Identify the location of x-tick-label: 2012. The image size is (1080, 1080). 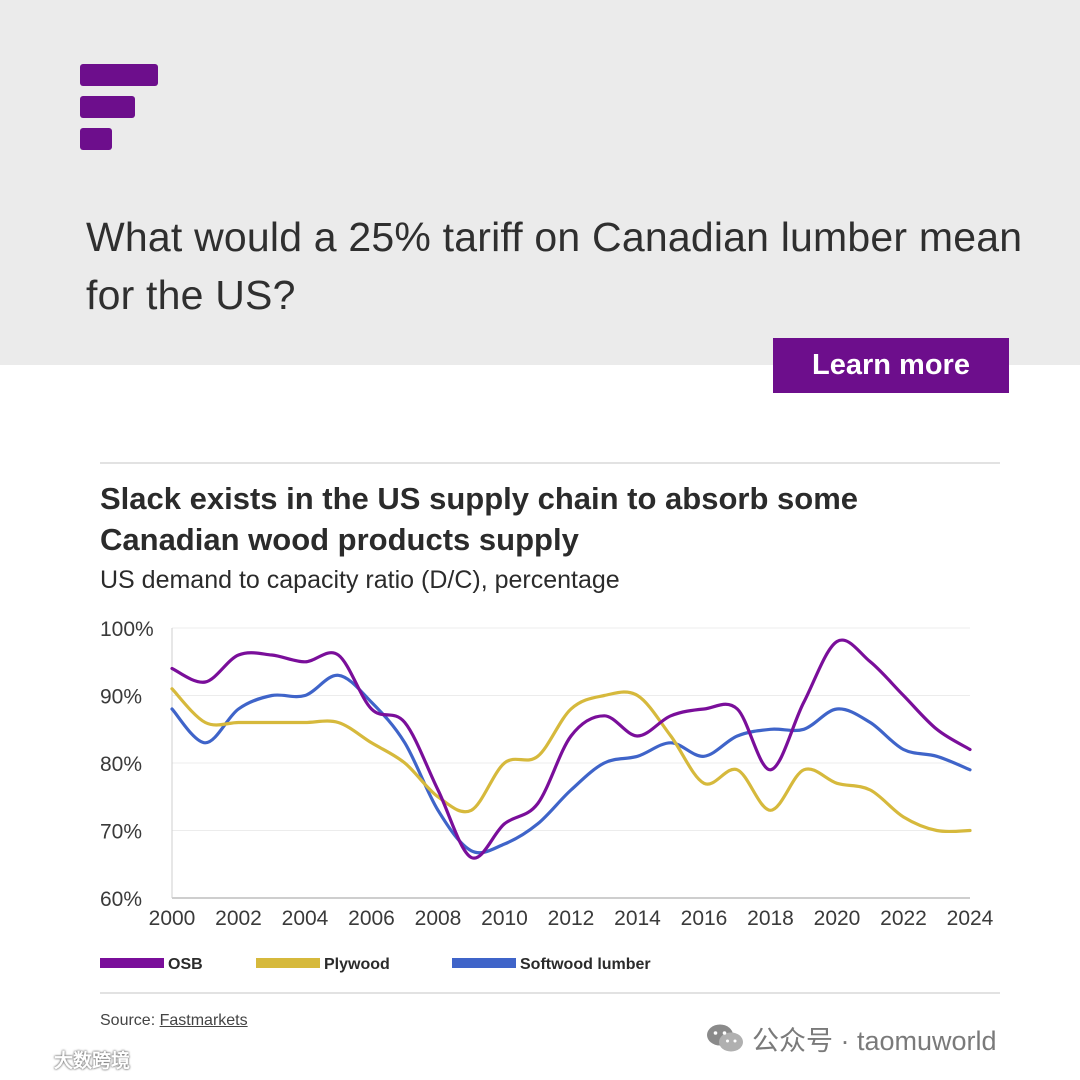
(571, 918).